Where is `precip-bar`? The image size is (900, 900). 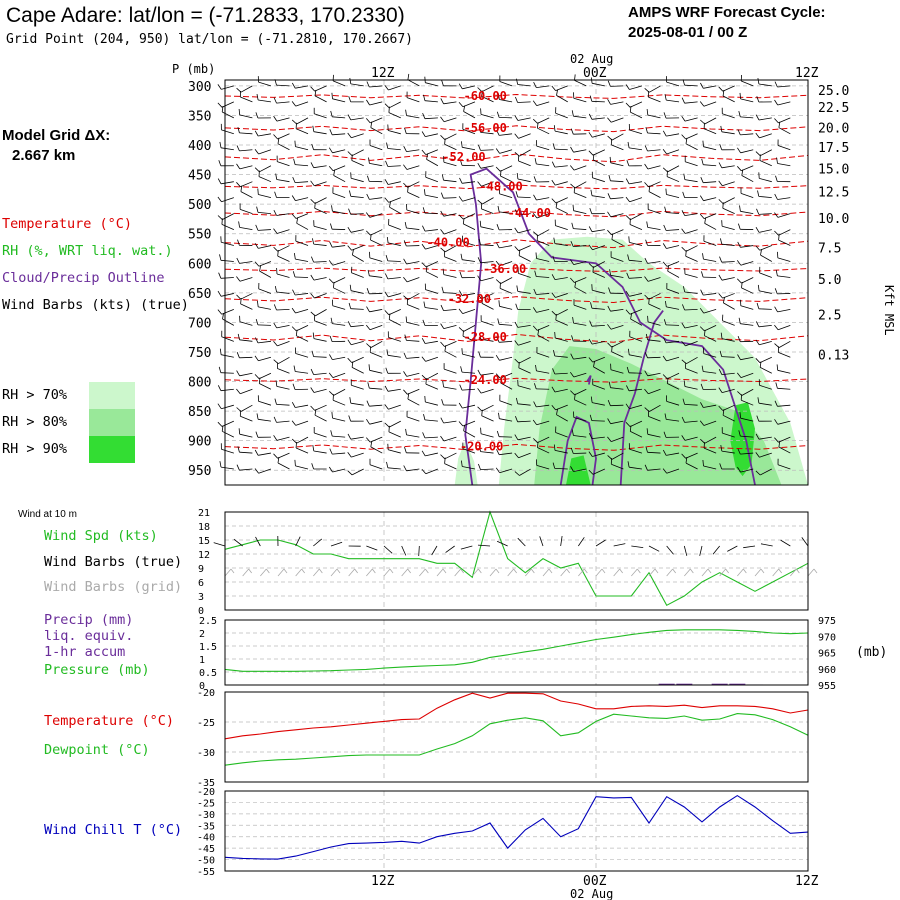 precip-bar is located at coordinates (719, 684).